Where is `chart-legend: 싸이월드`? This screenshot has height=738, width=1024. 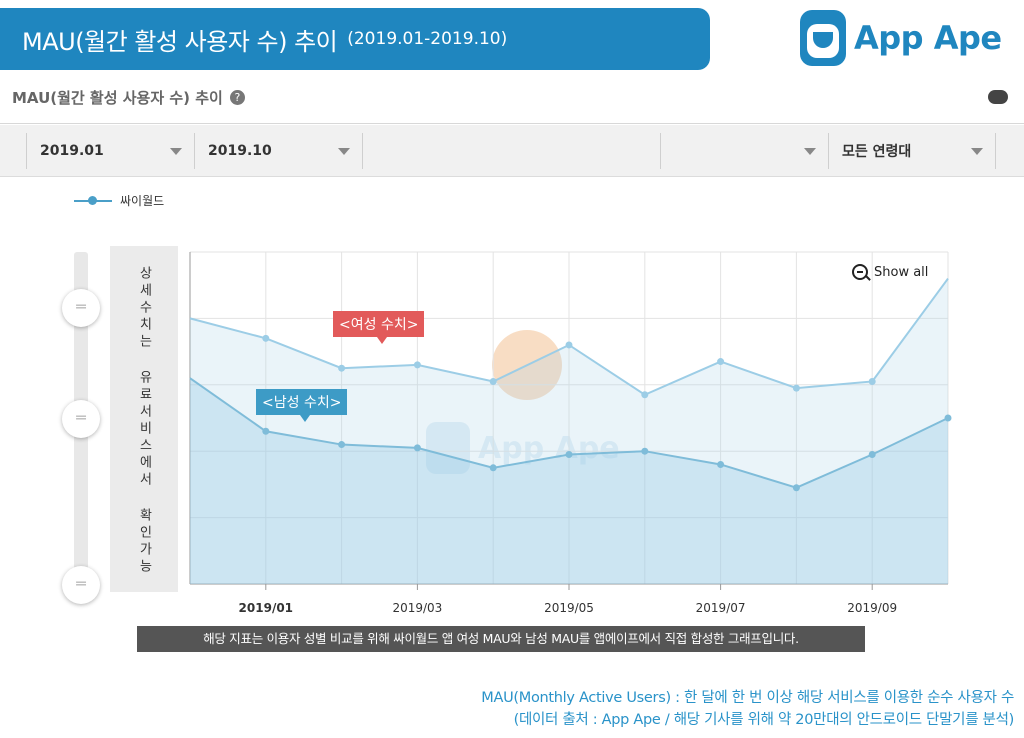
chart-legend: 싸이월드 is located at coordinates (119, 200).